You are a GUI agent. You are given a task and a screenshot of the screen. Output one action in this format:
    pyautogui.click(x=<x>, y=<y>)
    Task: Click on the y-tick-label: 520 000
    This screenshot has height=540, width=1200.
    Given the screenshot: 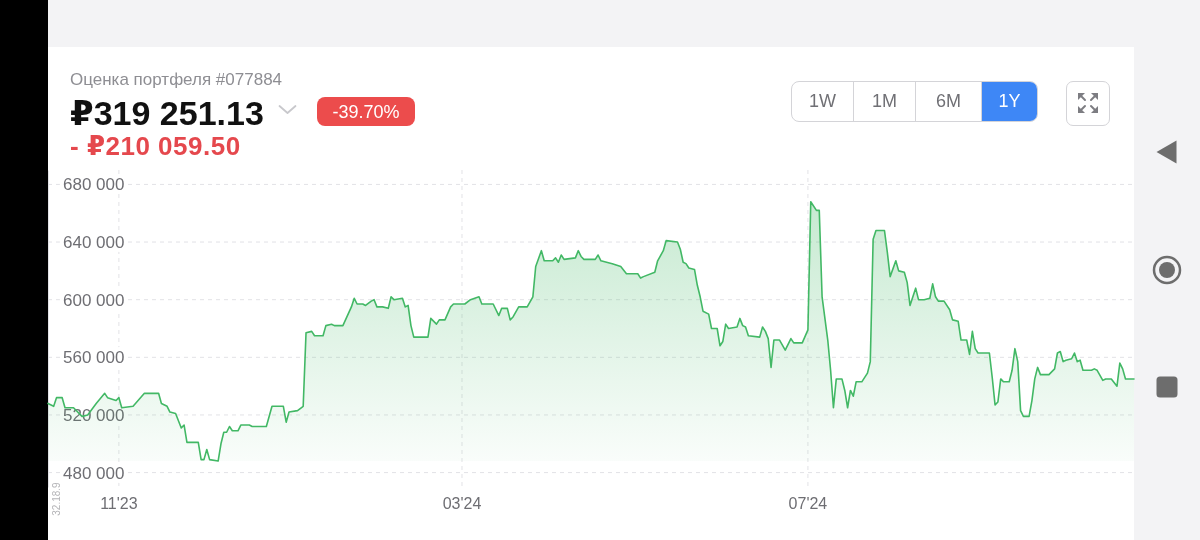 What is the action you would take?
    pyautogui.click(x=94, y=415)
    